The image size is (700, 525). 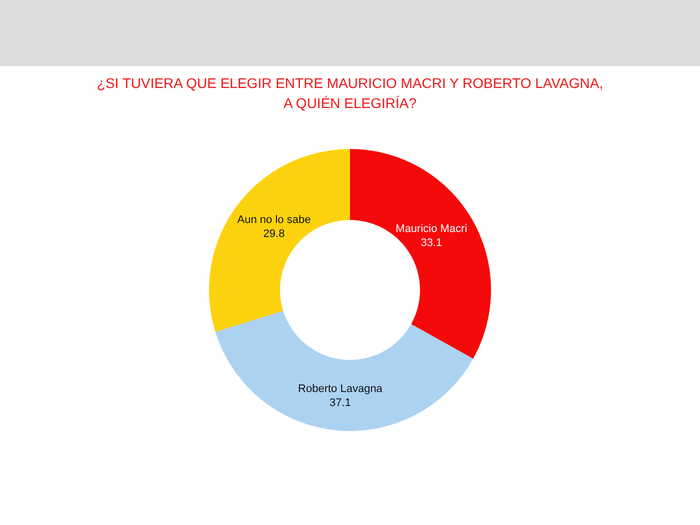 What do you see at coordinates (274, 220) in the screenshot?
I see `slice-label: Aun no lo sabe` at bounding box center [274, 220].